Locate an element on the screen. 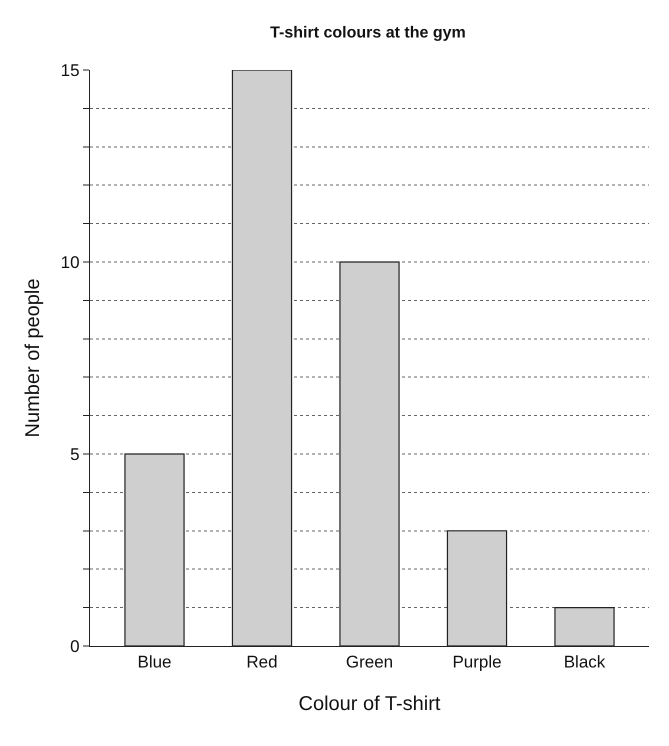 The image size is (669, 746). y-tick-label: 15 is located at coordinates (70, 70).